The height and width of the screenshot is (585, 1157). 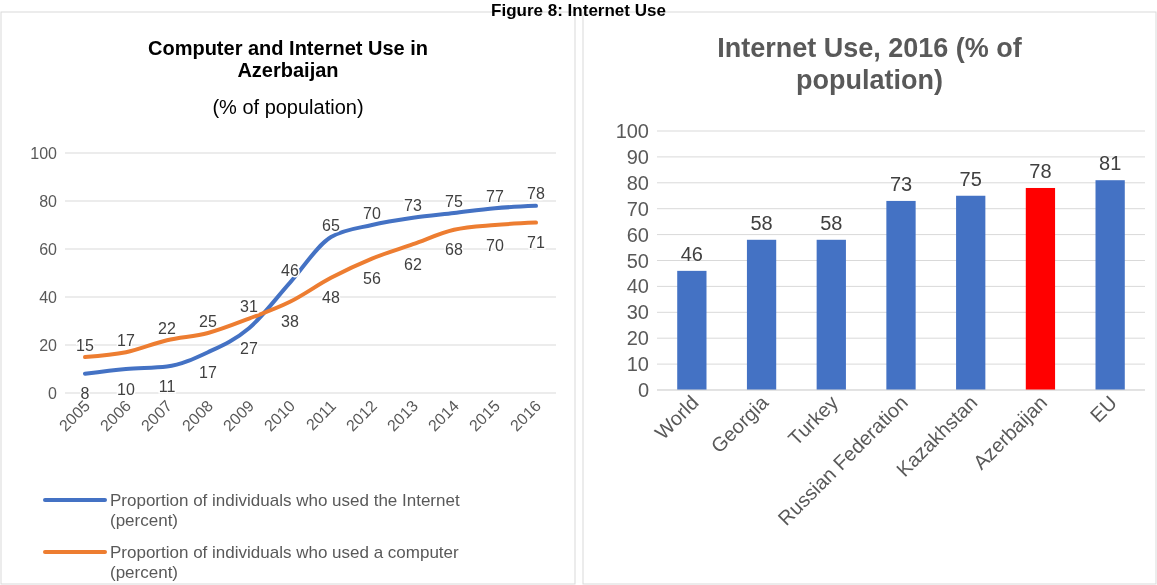 I want to click on data-label: 10, so click(x=126, y=389).